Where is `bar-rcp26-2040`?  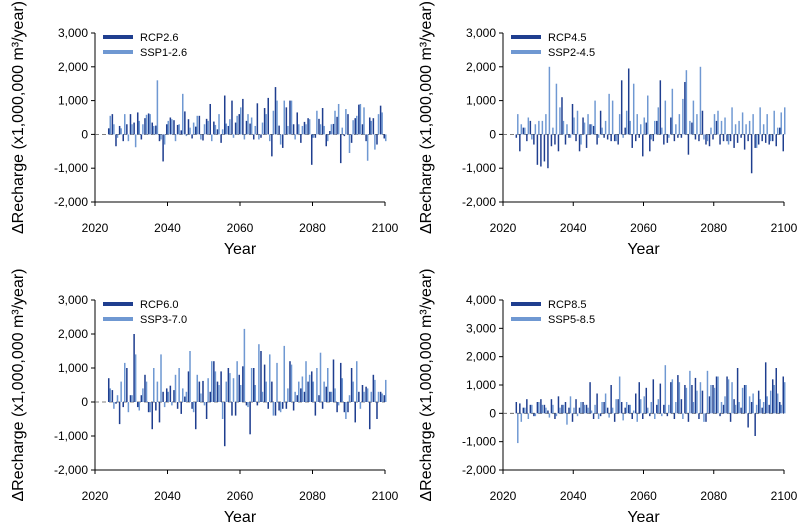
bar-rcp26-2040 is located at coordinates (166, 129).